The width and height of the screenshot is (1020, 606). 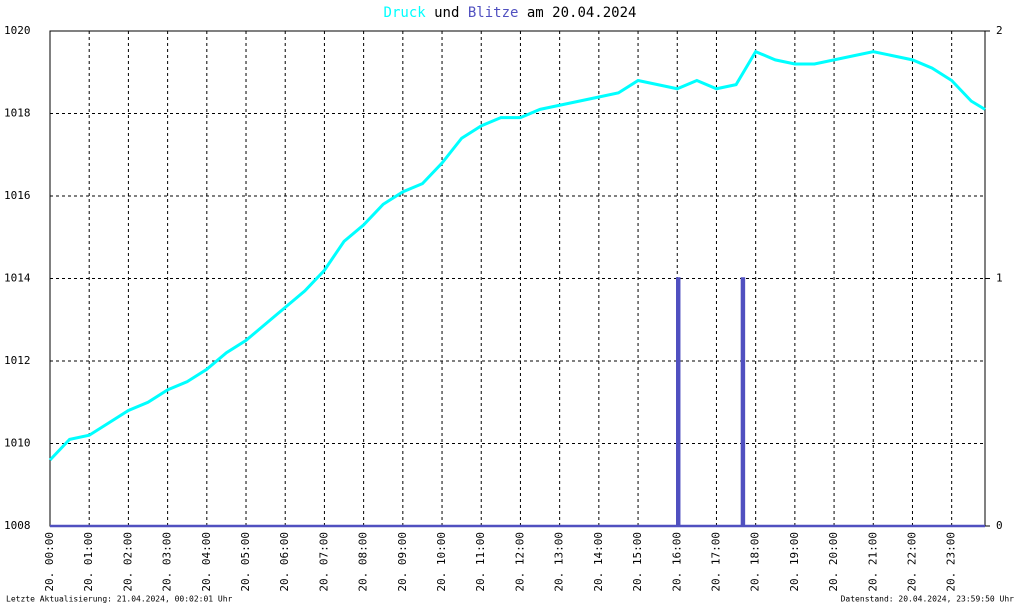 What do you see at coordinates (676, 562) in the screenshot?
I see `x-tick-label: 20. 16:00` at bounding box center [676, 562].